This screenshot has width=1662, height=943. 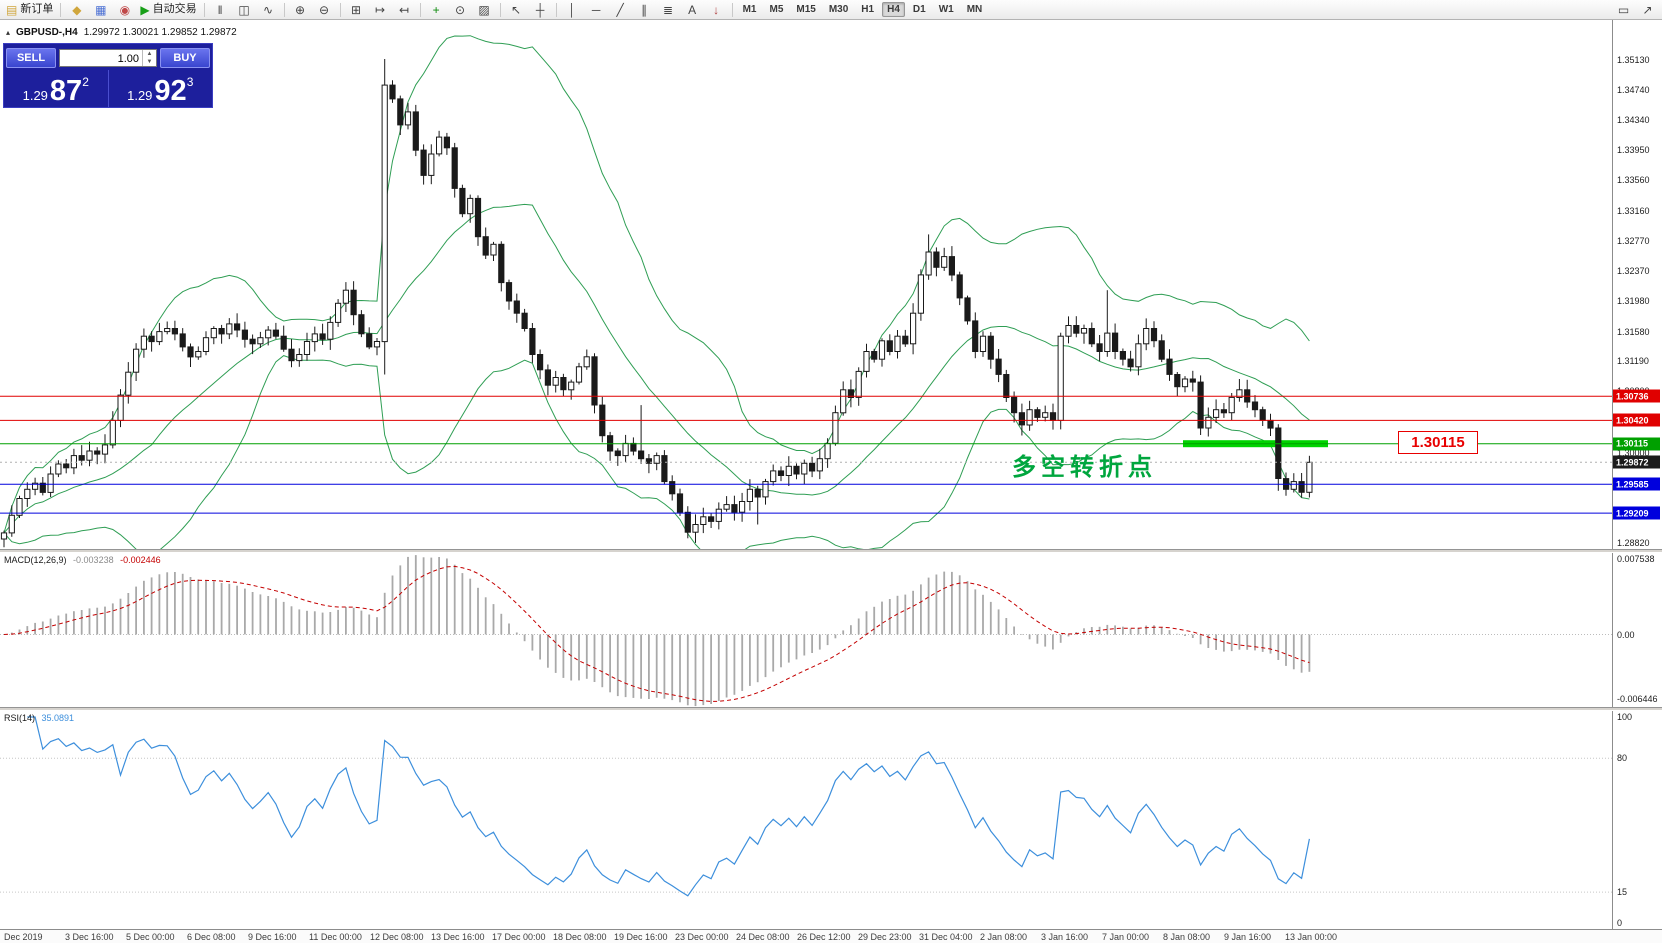 I want to click on timeframe-button-m15: M15, so click(x=806, y=9).